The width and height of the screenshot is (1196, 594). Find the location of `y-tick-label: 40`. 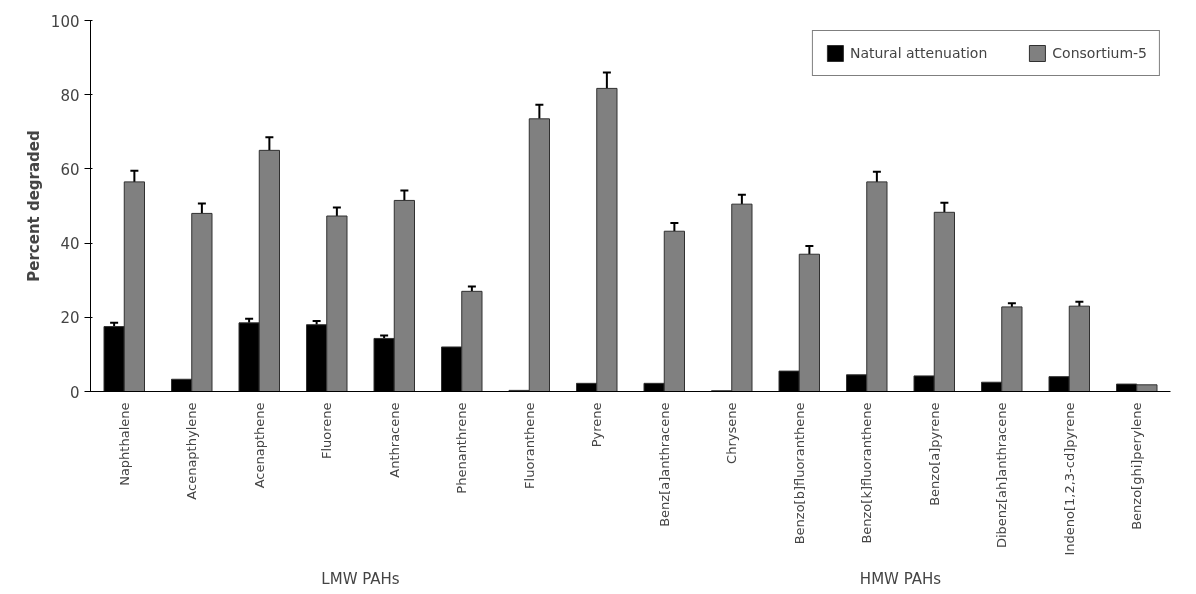

y-tick-label: 40 is located at coordinates (70, 244).